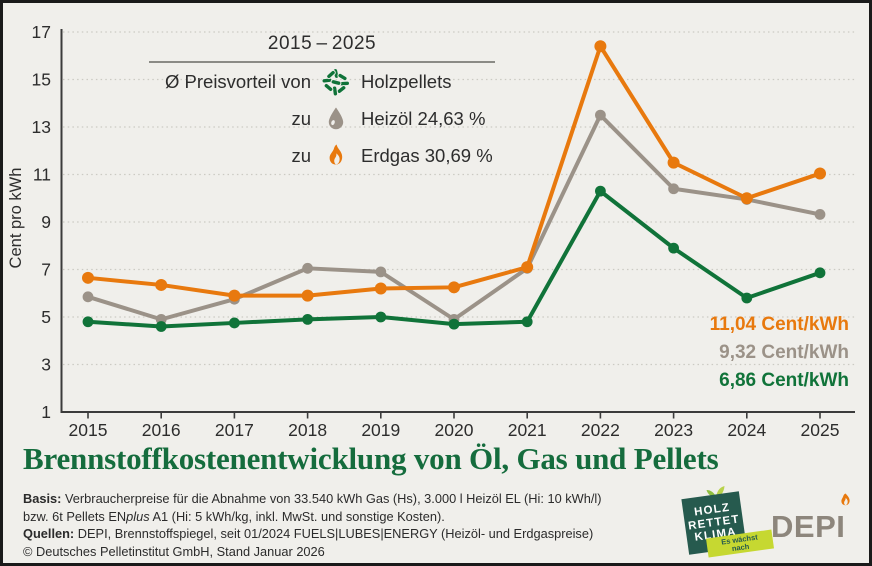  Describe the element at coordinates (527, 322) in the screenshot. I see `data-point-Holzpellets-2021` at that location.